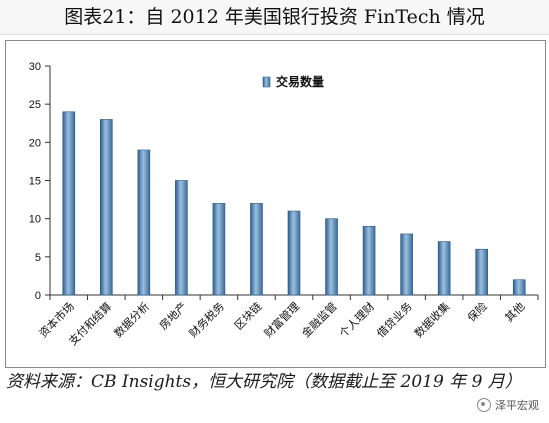  What do you see at coordinates (431, 319) in the screenshot?
I see `x-tick-label: 数据收集` at bounding box center [431, 319].